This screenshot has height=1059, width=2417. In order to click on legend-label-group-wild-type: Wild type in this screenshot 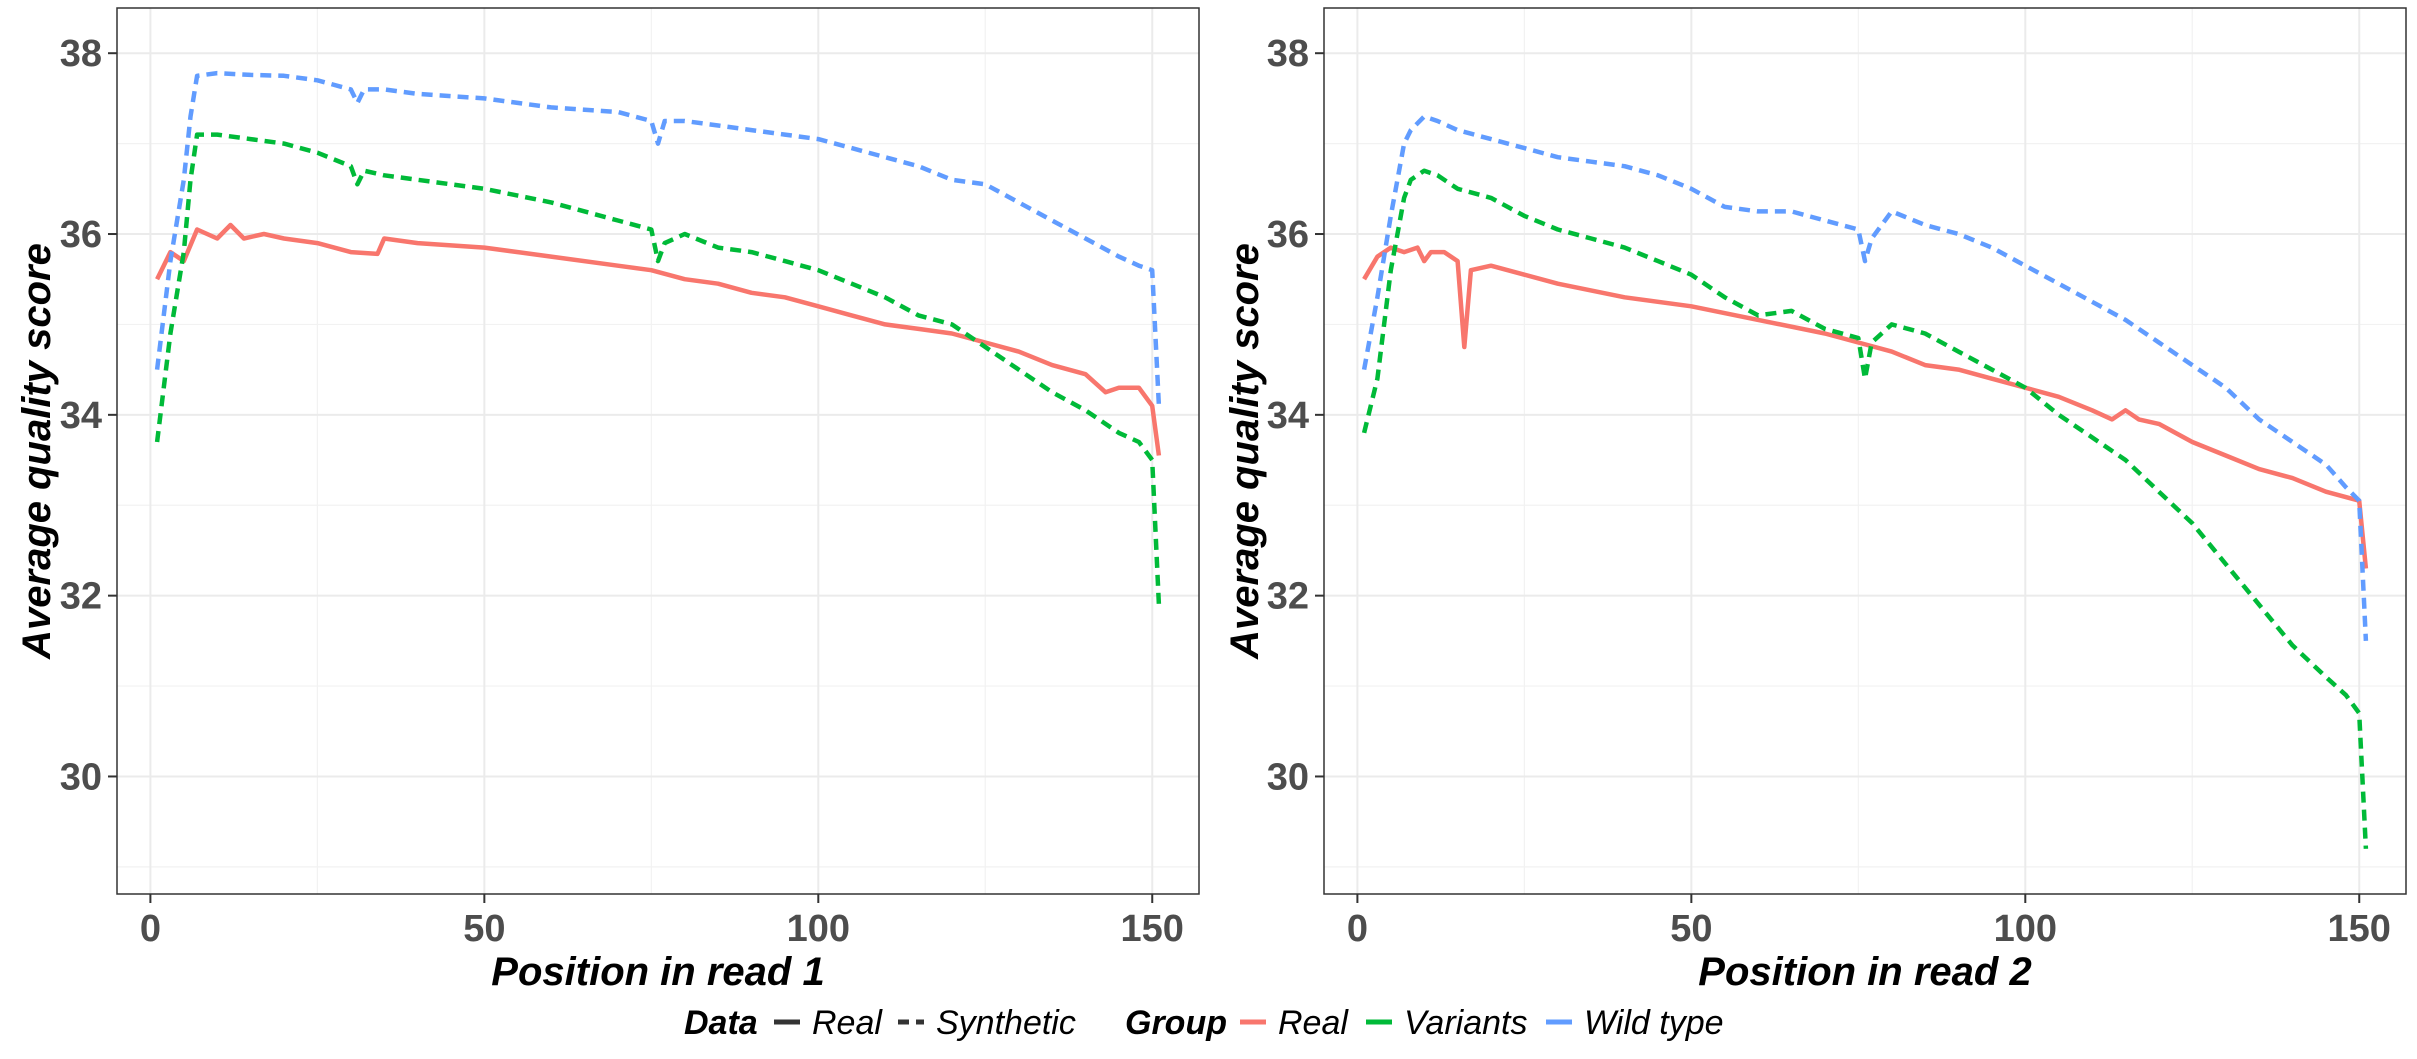, I will do `click(1654, 1023)`.